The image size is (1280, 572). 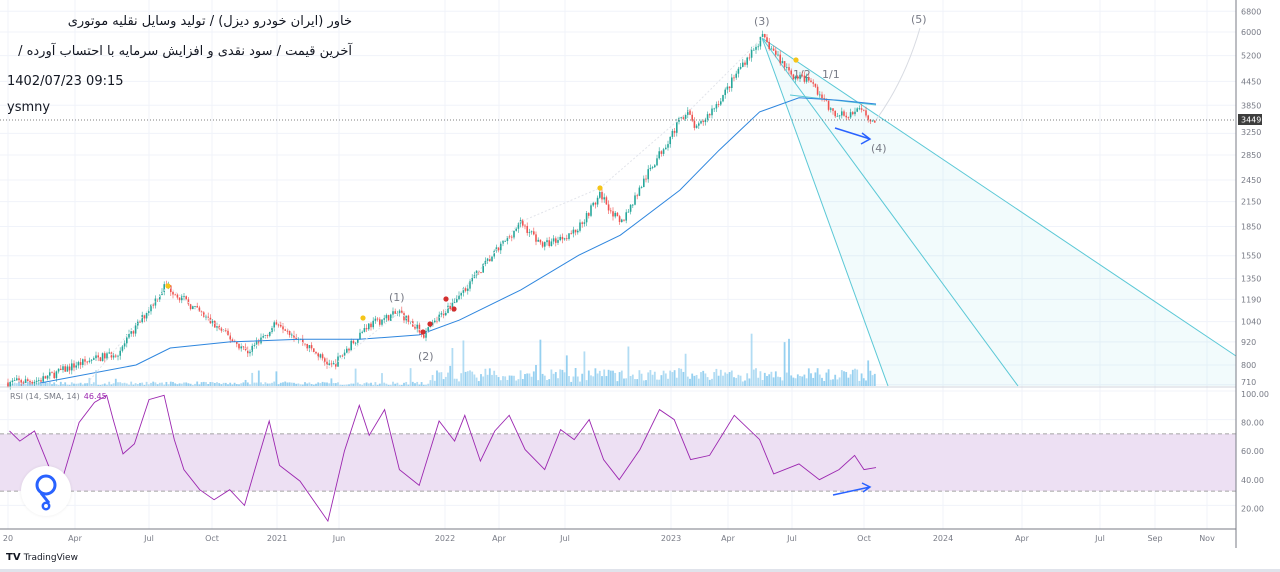 What do you see at coordinates (852, 311) in the screenshot?
I see `arrows` at bounding box center [852, 311].